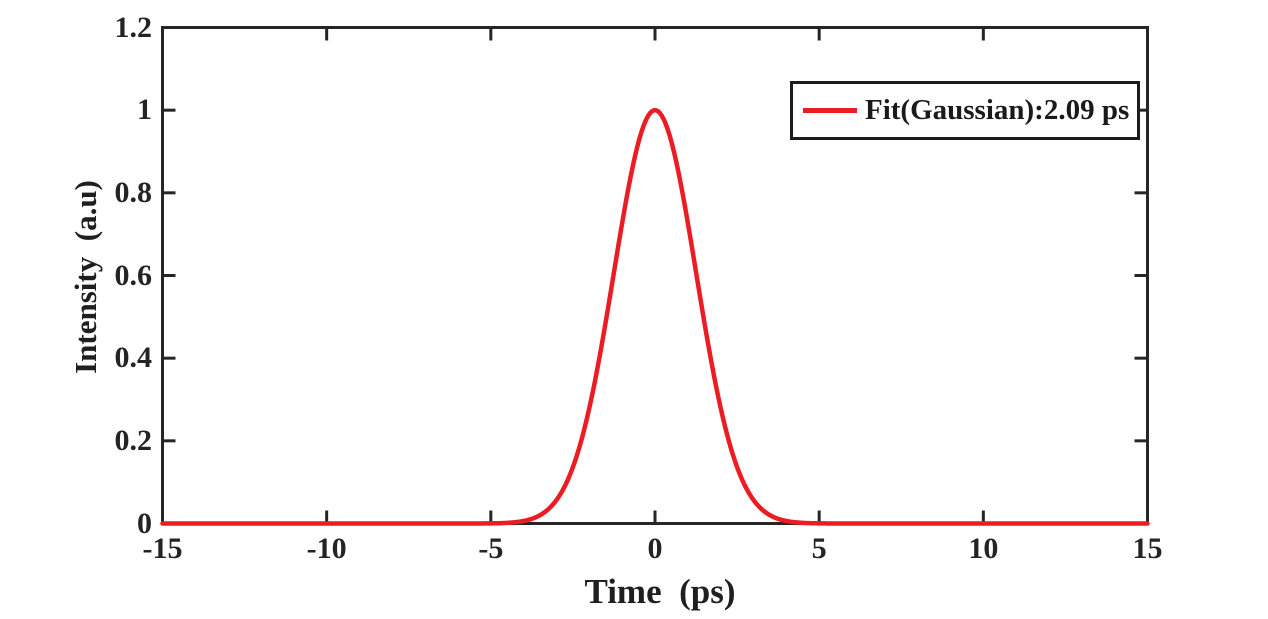 The width and height of the screenshot is (1268, 619). I want to click on legend-box: Fit(Gaussian):2.09 ps, so click(965, 110).